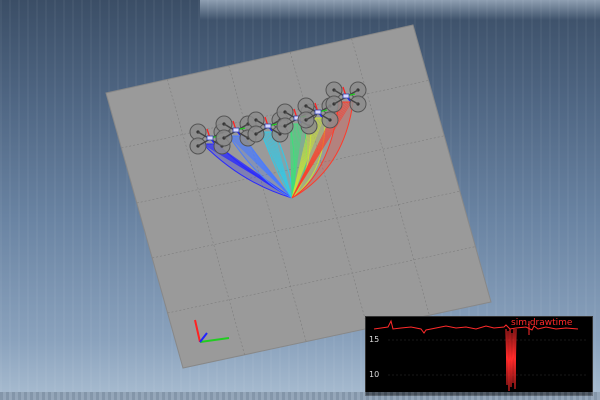 This screenshot has width=600, height=400. I want to click on drawtime-plot, so click(479, 355).